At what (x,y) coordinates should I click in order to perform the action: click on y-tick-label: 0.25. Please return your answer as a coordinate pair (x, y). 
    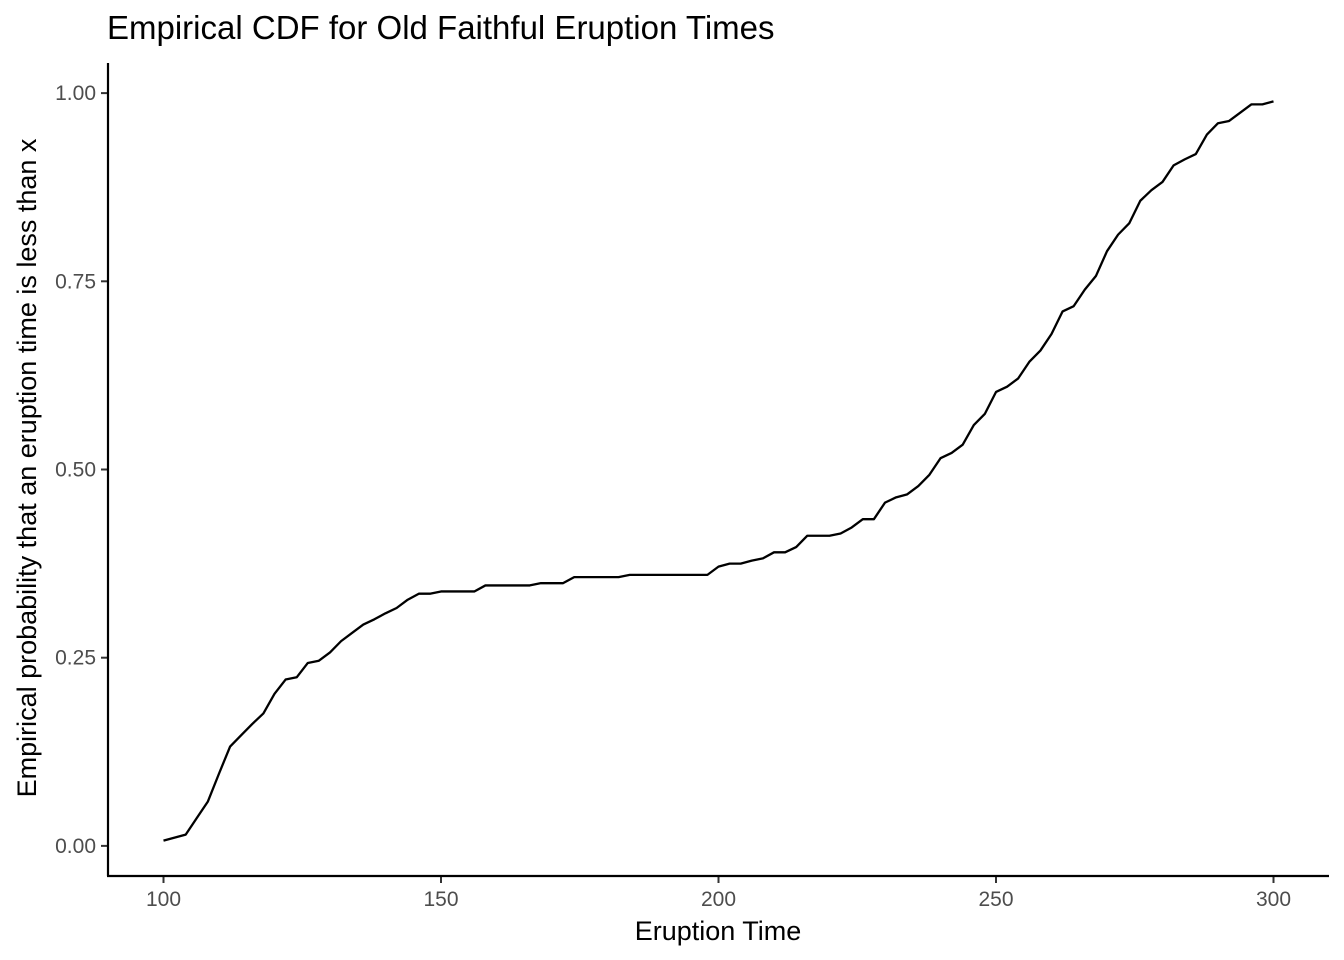
    Looking at the image, I should click on (75, 658).